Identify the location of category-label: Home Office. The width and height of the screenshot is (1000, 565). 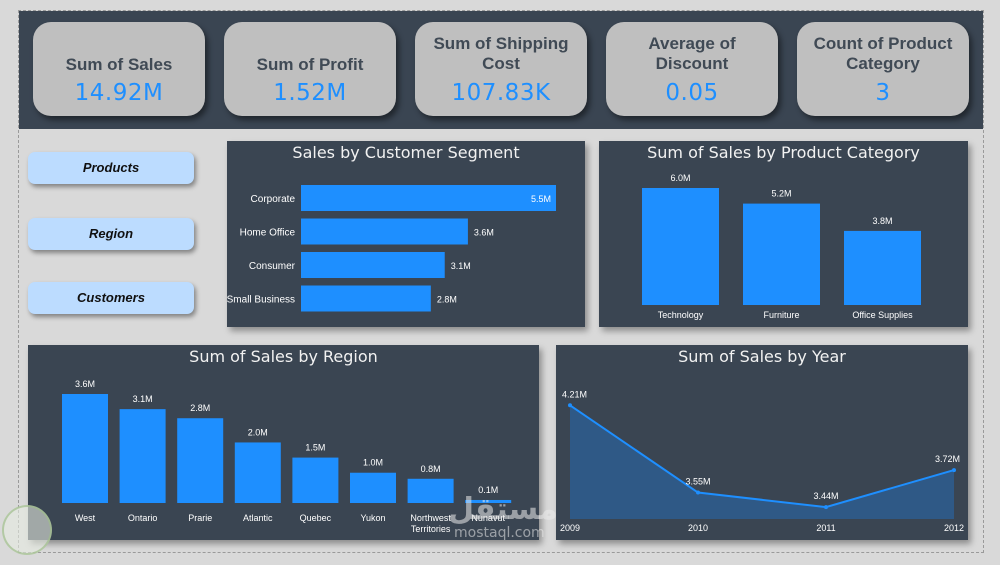
(268, 233).